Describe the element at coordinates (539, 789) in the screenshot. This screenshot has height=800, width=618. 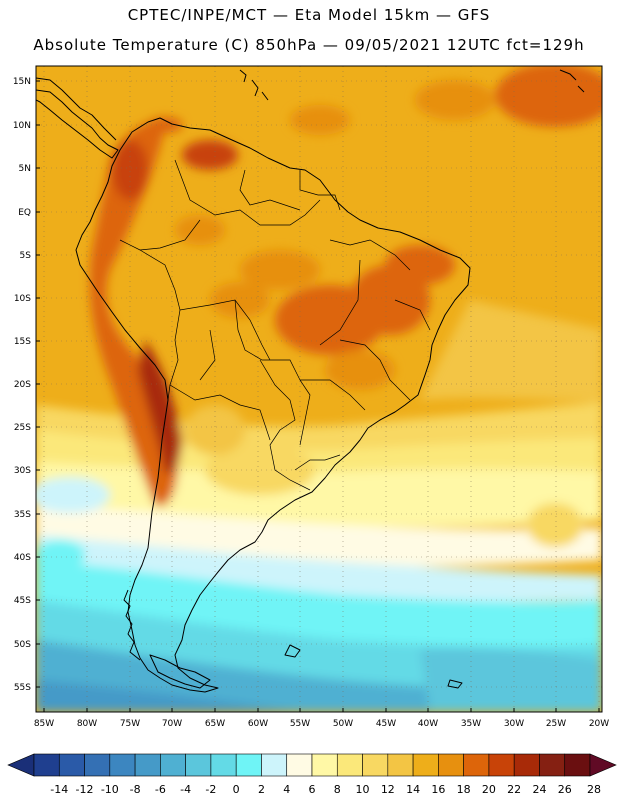
I see `colorbar-label: 24` at that location.